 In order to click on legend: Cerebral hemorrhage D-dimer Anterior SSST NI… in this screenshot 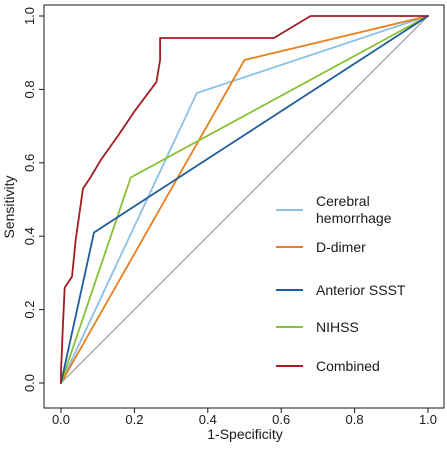, I will do `click(341, 283)`.